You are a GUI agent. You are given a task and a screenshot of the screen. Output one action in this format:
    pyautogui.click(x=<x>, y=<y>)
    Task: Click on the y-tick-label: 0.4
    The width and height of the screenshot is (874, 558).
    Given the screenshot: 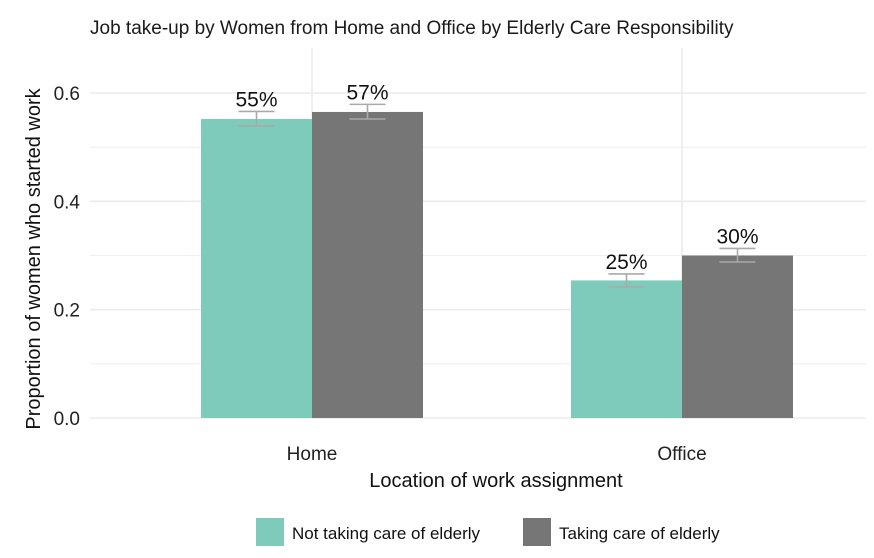 What is the action you would take?
    pyautogui.click(x=67, y=202)
    